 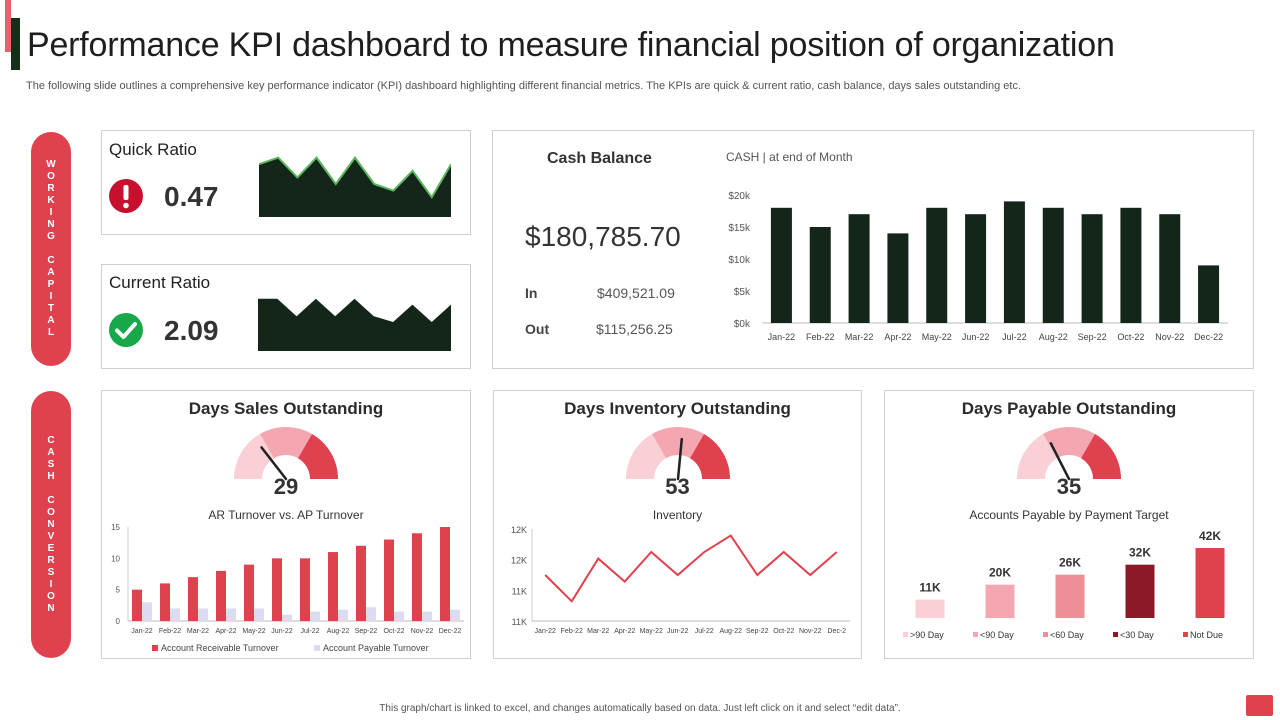 I want to click on cash-conversion-char: R, so click(x=51, y=560).